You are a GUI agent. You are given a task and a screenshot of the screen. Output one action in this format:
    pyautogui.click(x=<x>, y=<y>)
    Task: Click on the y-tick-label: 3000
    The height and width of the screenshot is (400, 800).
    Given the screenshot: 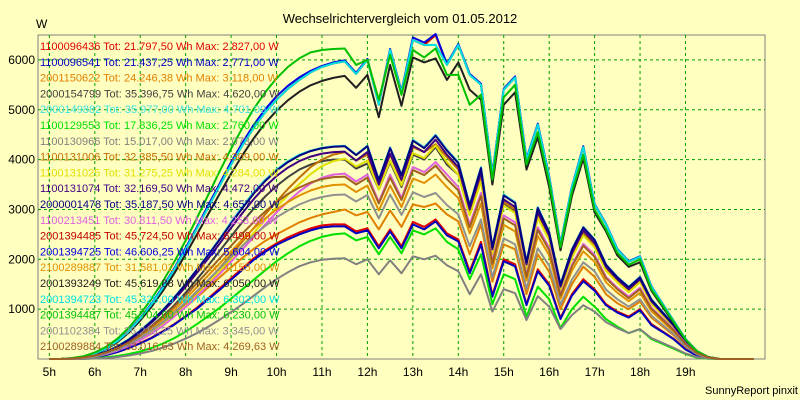 What is the action you would take?
    pyautogui.click(x=21, y=209)
    